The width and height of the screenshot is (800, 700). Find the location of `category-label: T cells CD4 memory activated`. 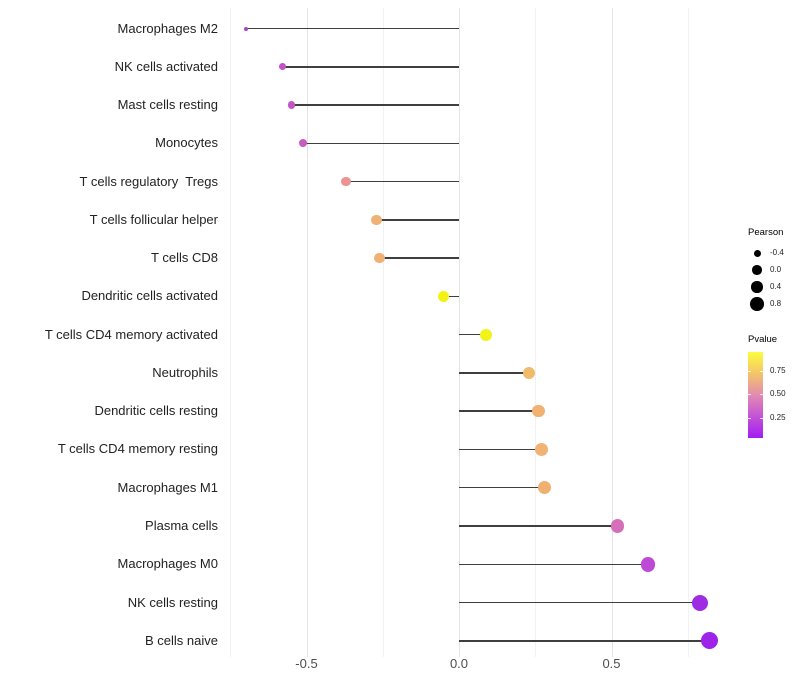

category-label: T cells CD4 memory activated is located at coordinates (131, 334).